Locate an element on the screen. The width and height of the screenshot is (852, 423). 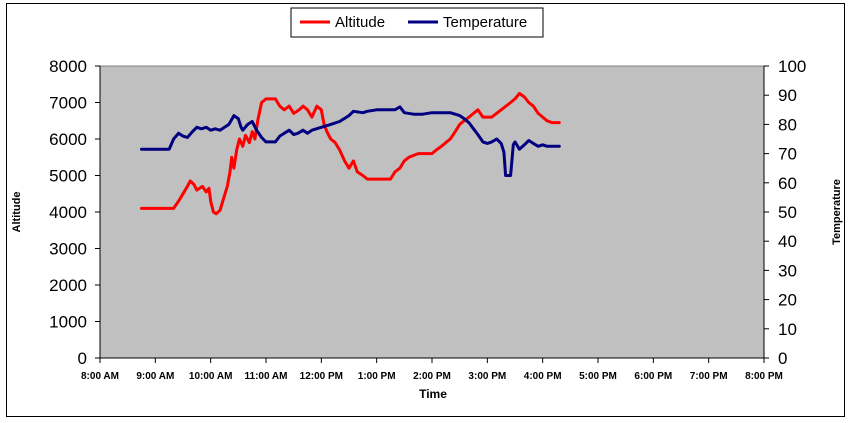
y-tick-label-right: 100 is located at coordinates (792, 66).